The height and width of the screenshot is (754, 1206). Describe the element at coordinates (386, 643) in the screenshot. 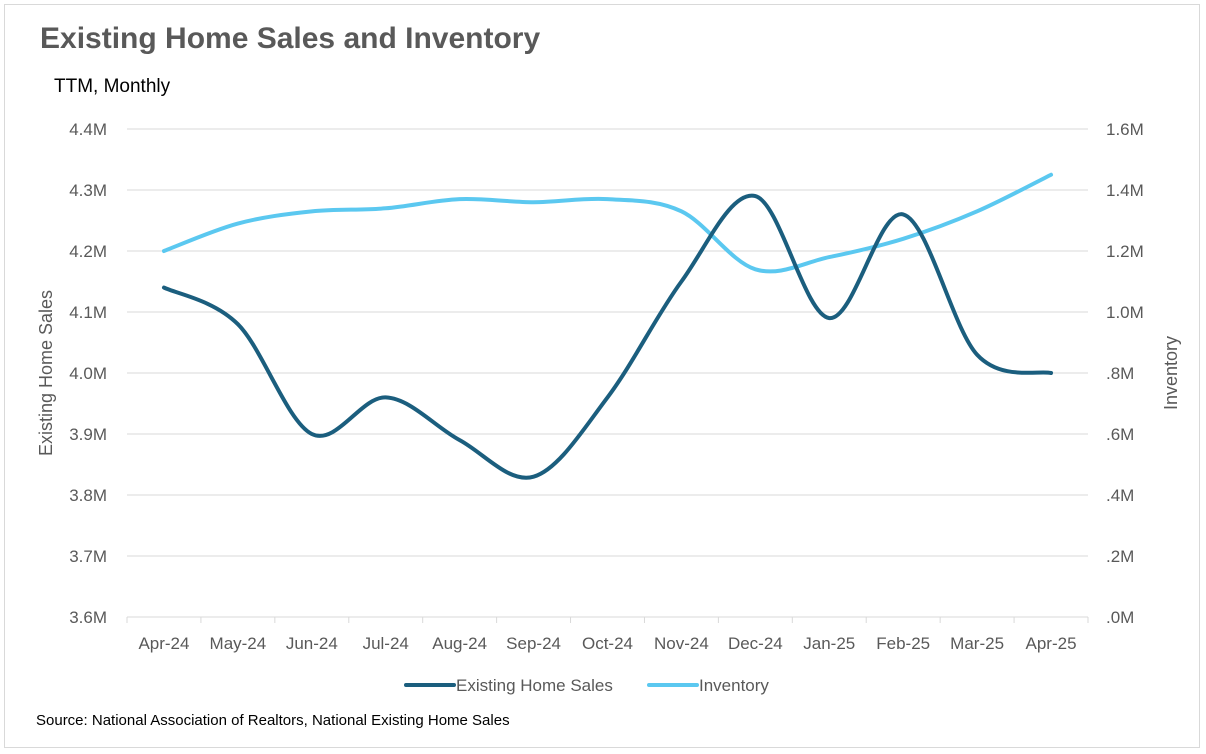

I see `x-tick-label: Jul-24` at that location.